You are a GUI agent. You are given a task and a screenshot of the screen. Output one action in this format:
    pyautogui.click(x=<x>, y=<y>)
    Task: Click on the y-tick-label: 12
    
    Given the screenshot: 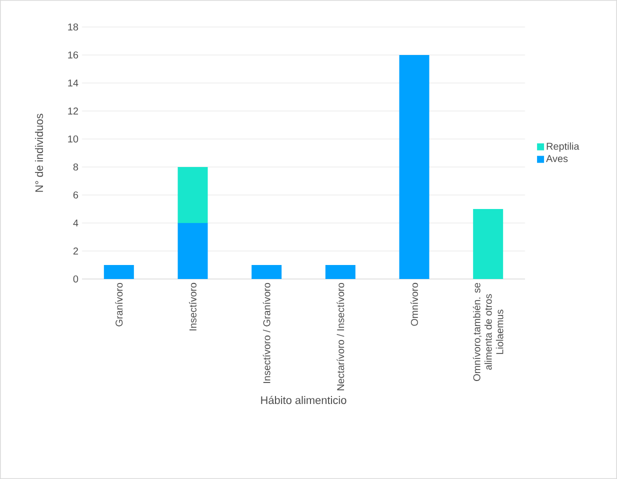 What is the action you would take?
    pyautogui.click(x=73, y=111)
    